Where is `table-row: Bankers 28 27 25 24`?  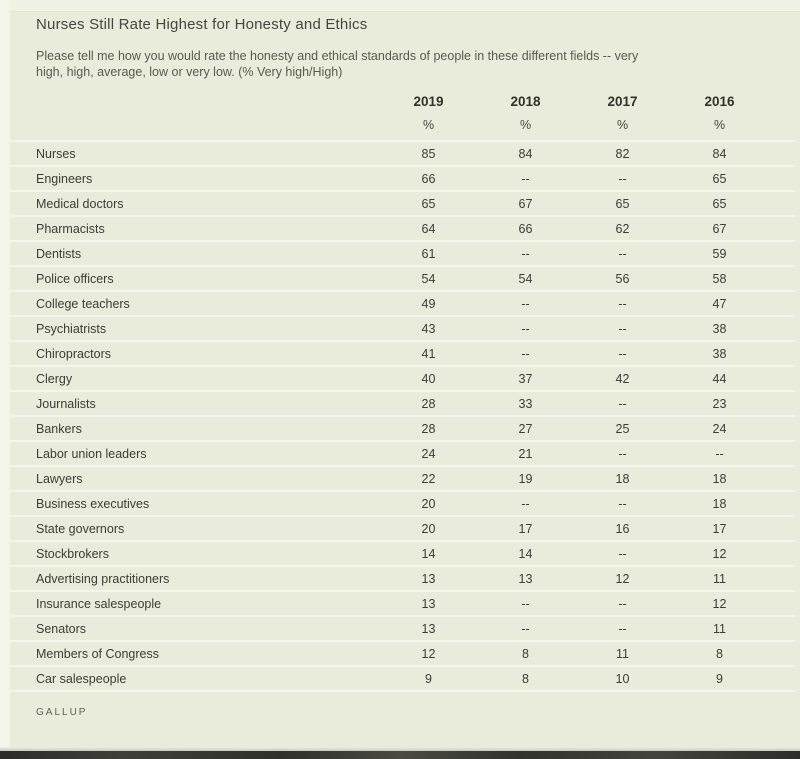 table-row: Bankers 28 27 25 24 is located at coordinates (402, 427).